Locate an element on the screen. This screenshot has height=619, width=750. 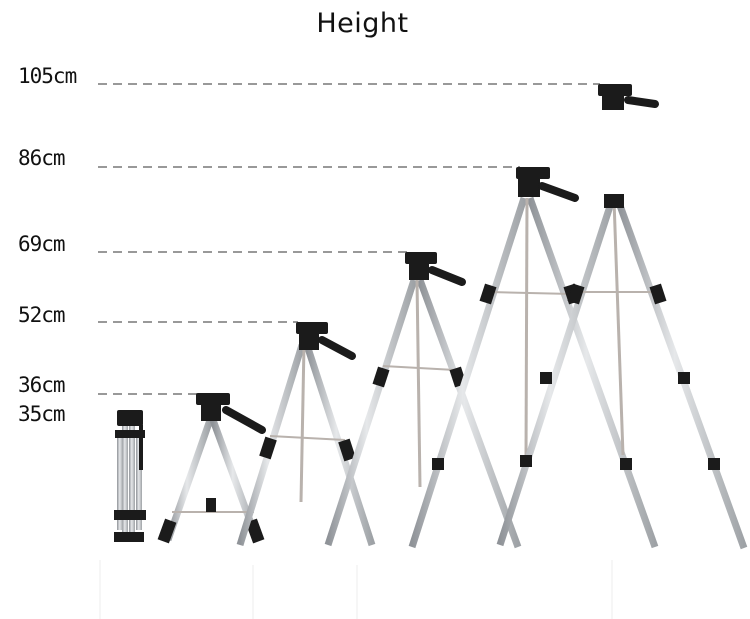
height-label-52: 52cm is located at coordinates (42, 315).